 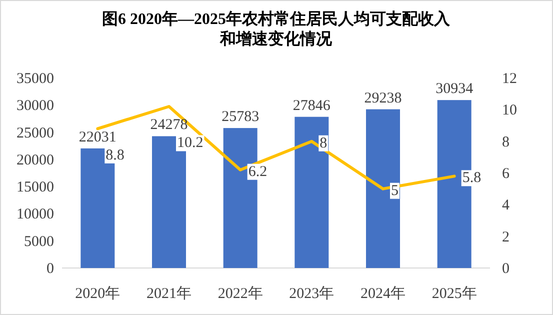 I want to click on x-tick-label: 2020年, so click(x=97, y=293).